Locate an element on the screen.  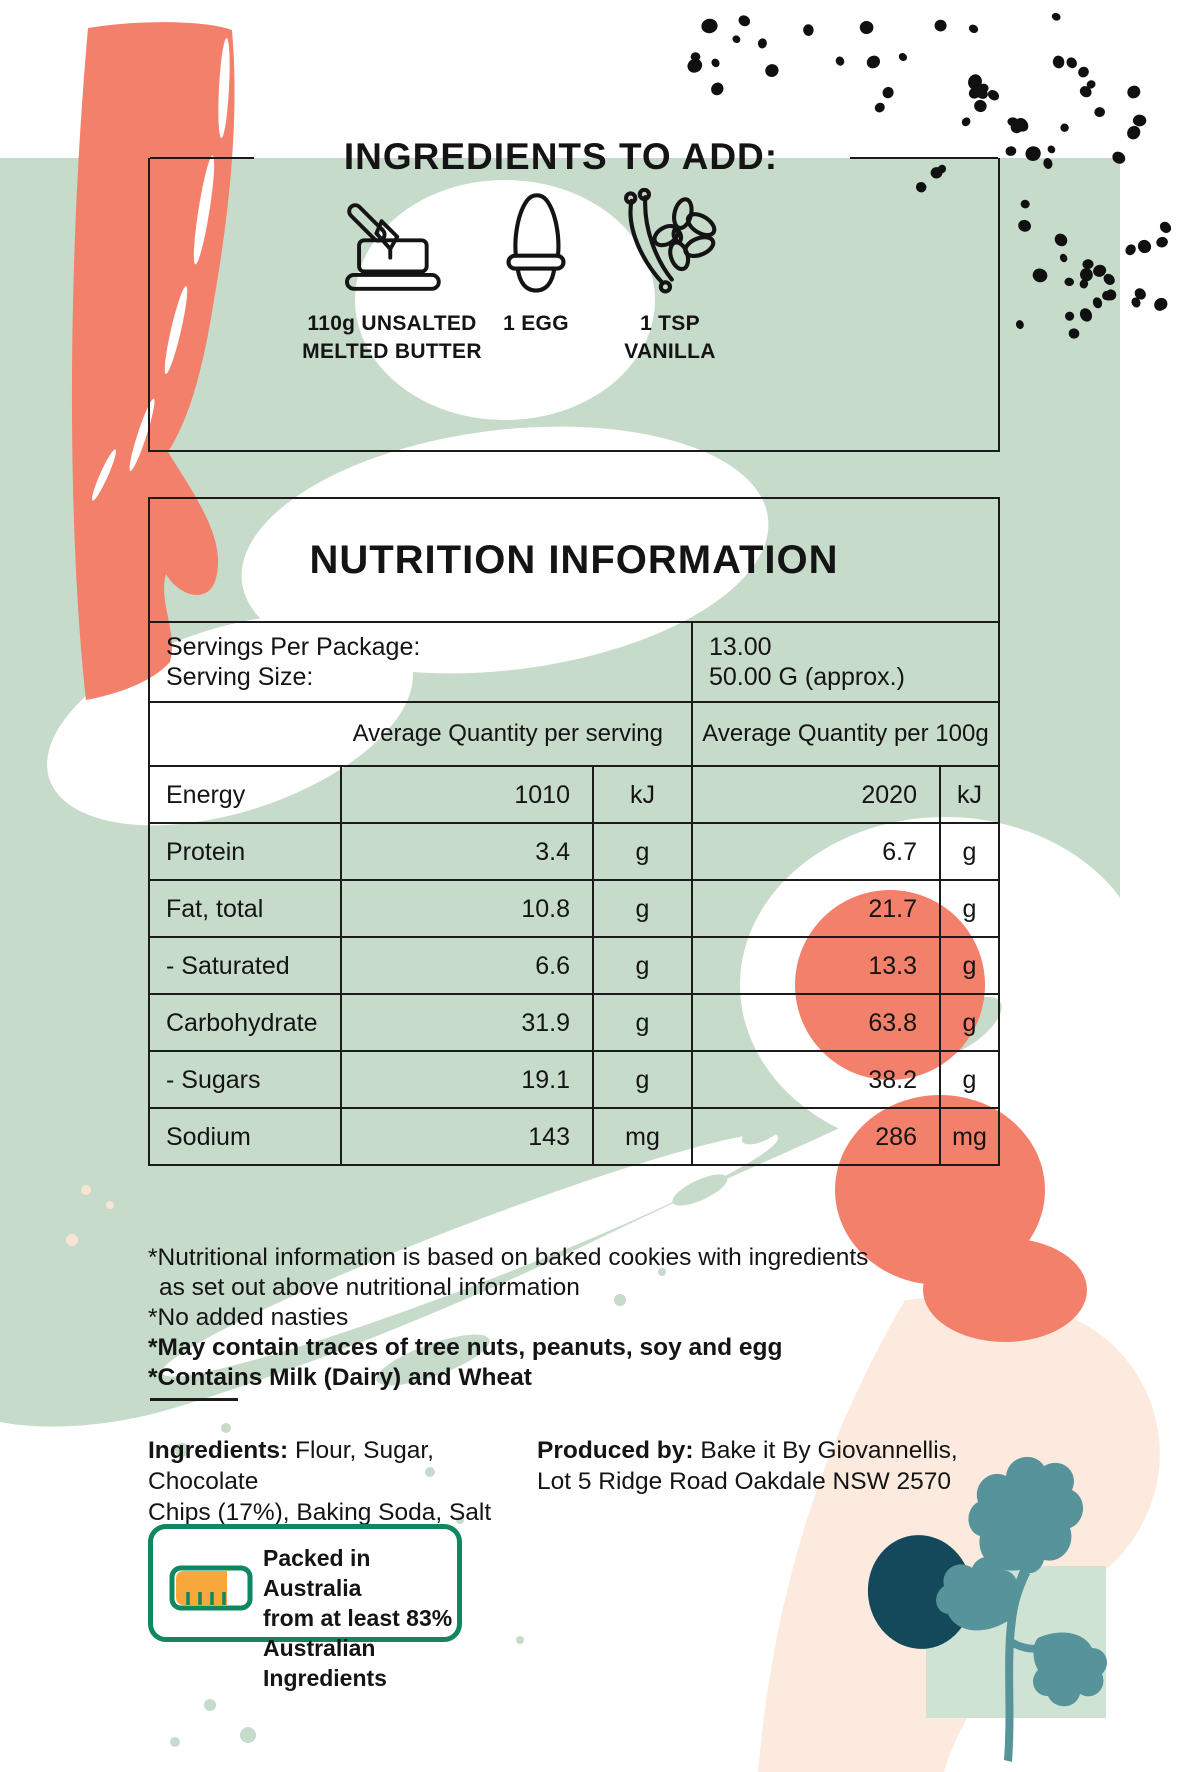
row-value-serving: 31.9 is located at coordinates (466, 1022).